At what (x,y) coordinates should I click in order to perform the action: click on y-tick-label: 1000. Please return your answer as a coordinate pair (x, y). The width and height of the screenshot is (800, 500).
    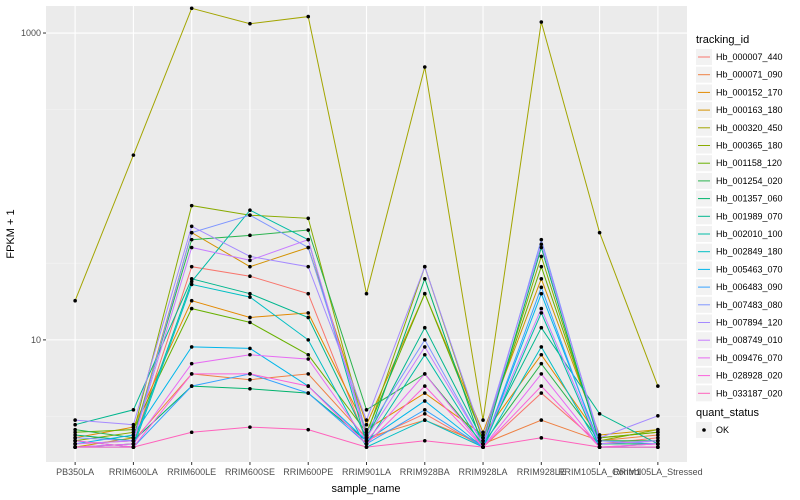
    Looking at the image, I should click on (31, 33).